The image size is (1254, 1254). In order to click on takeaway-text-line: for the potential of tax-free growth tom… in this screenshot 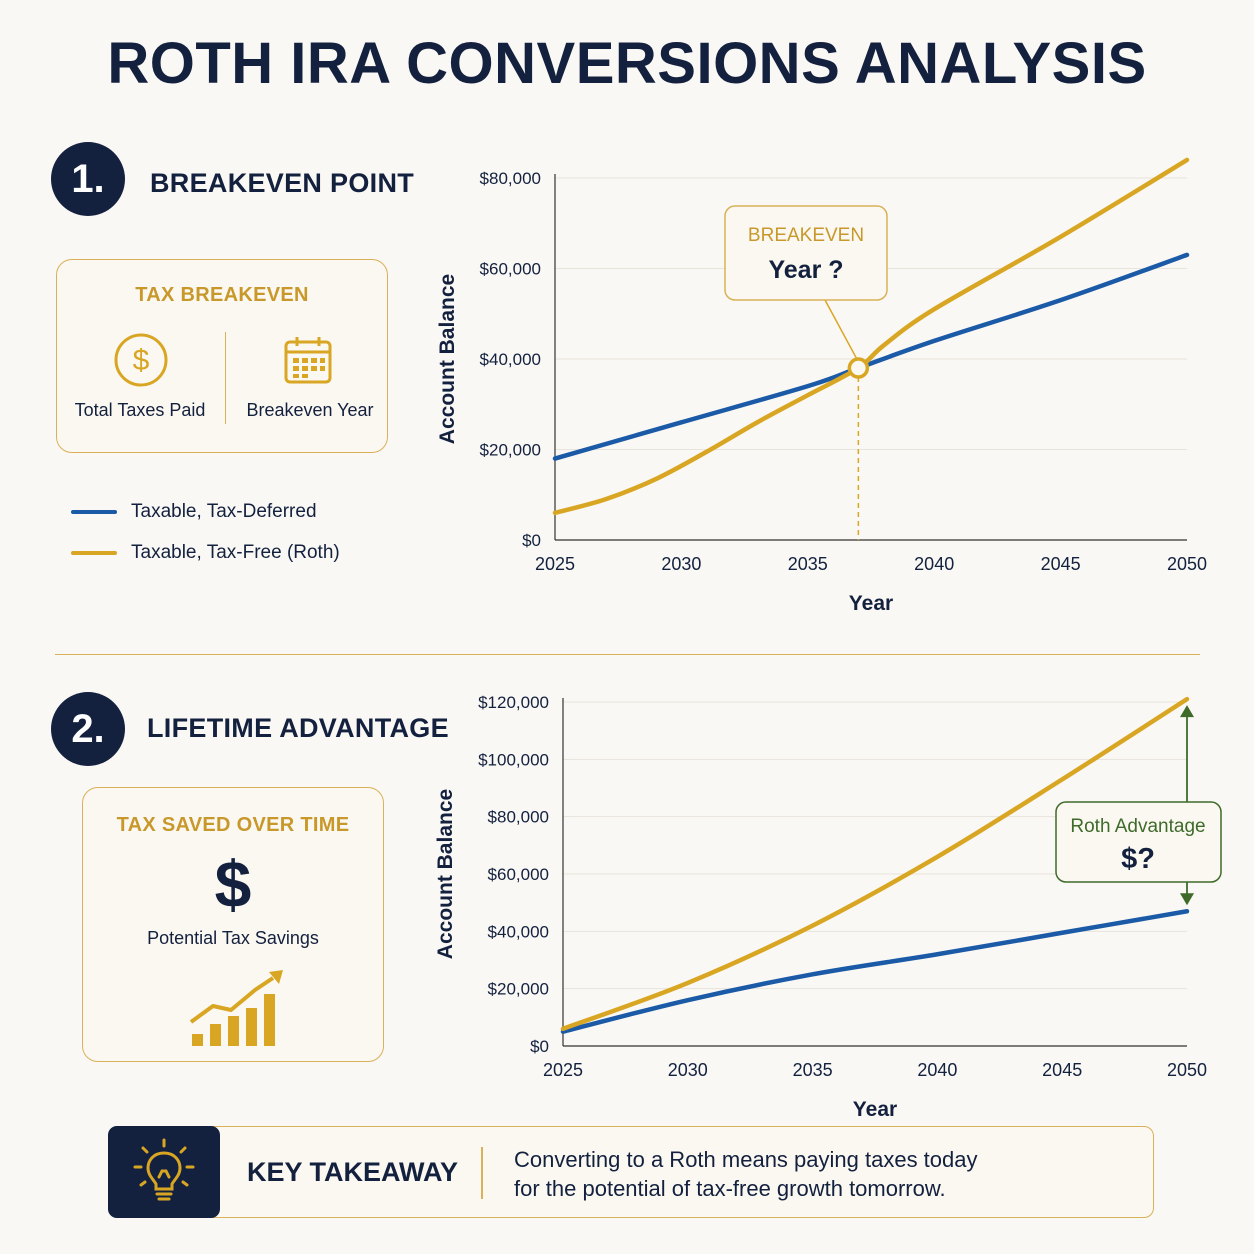, I will do `click(730, 1188)`.